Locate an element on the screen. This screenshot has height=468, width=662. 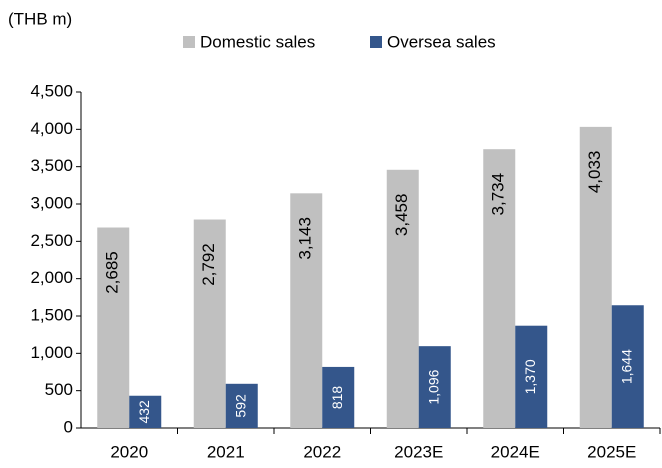
data-label: 1,096 is located at coordinates (433, 386).